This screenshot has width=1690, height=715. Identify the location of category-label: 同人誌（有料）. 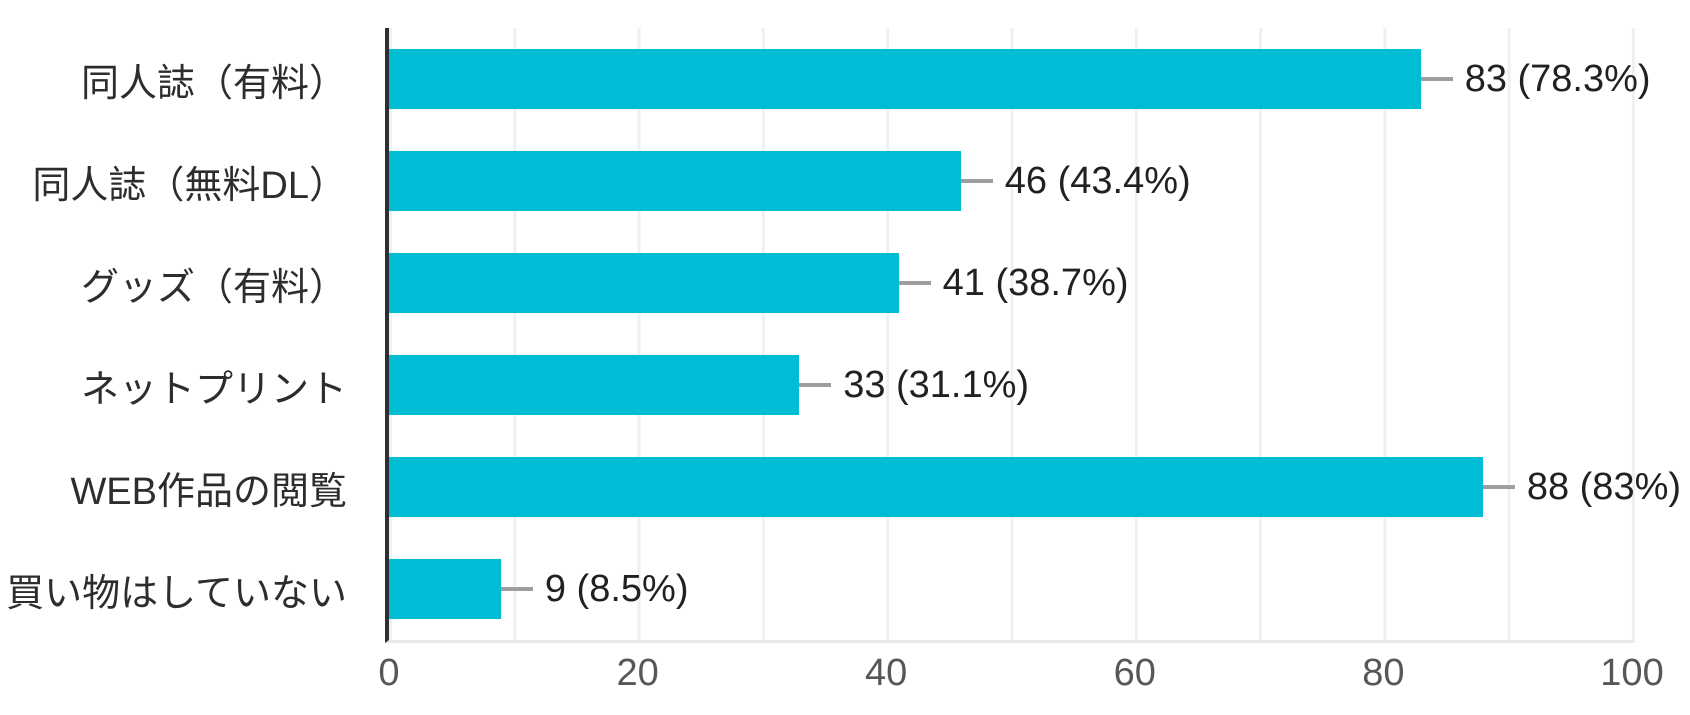
(213, 83).